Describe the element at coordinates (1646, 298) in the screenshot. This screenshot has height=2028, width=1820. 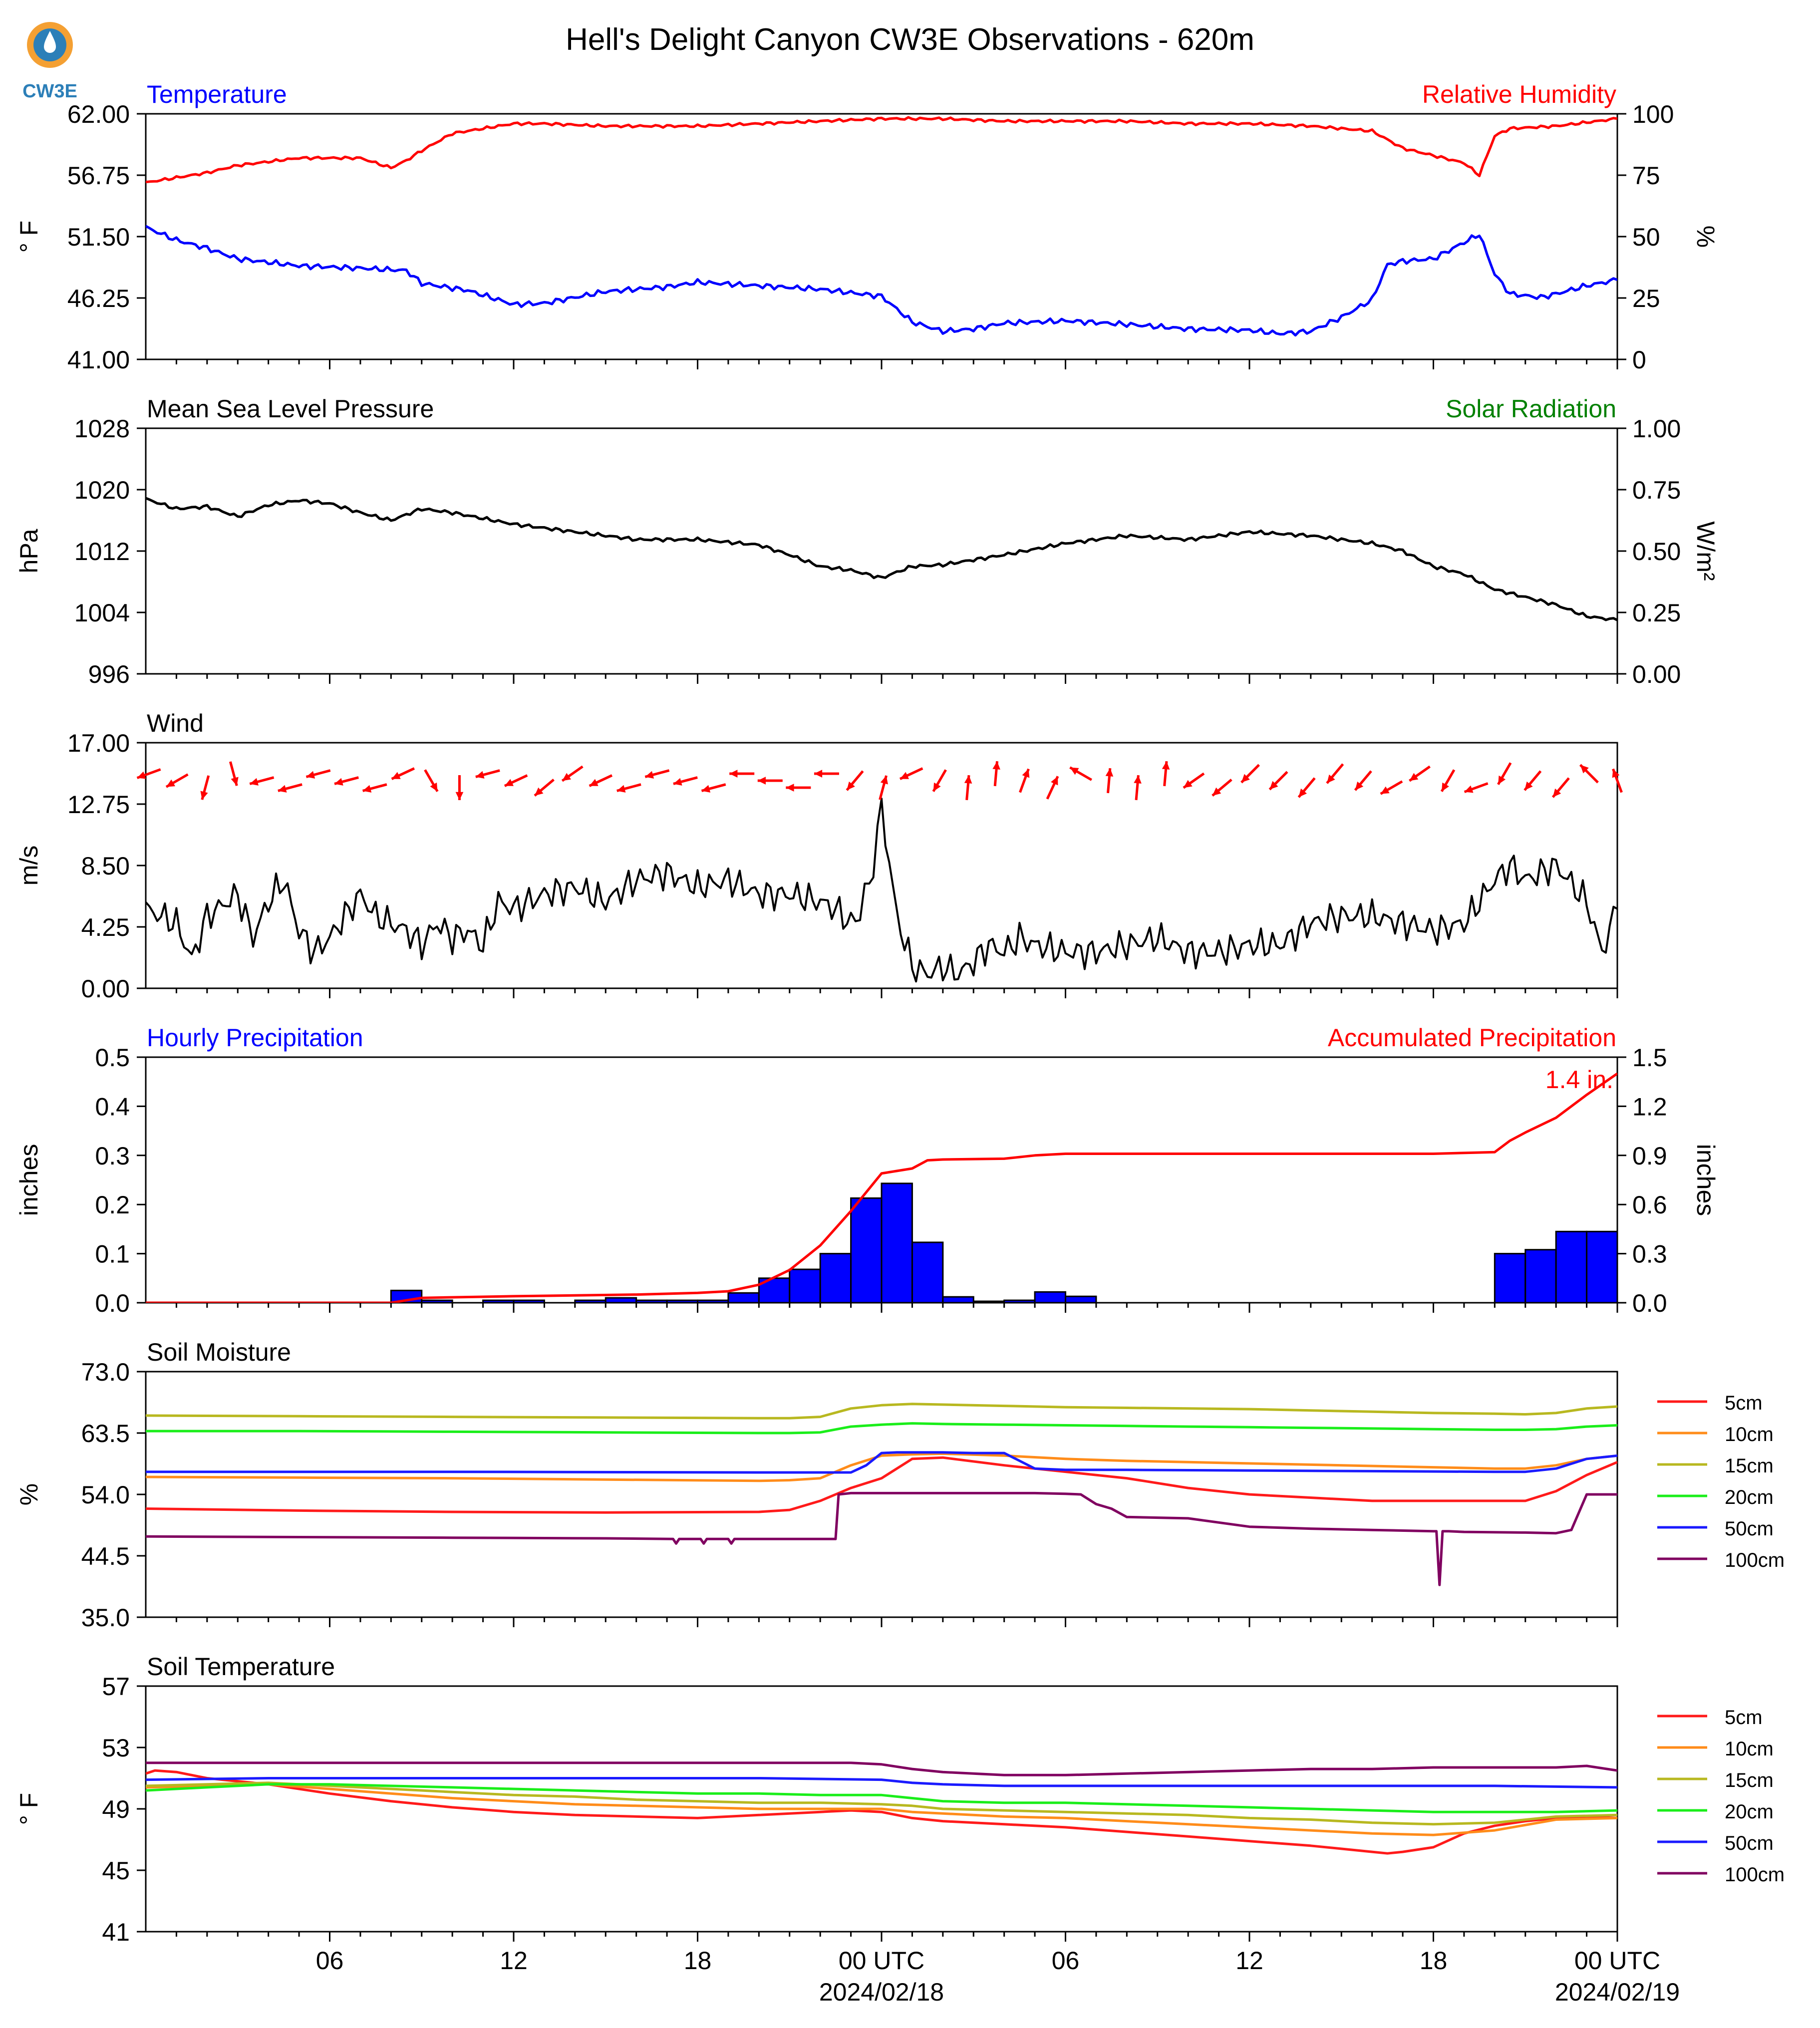
I see `y-right-tick-label: 25` at that location.